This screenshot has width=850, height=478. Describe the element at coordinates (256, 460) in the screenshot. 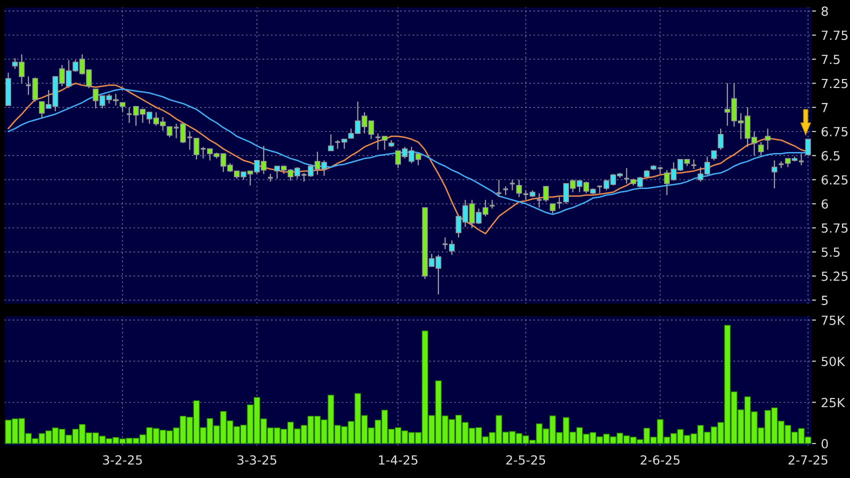

I see `x-tick-label: 3-3-25` at that location.